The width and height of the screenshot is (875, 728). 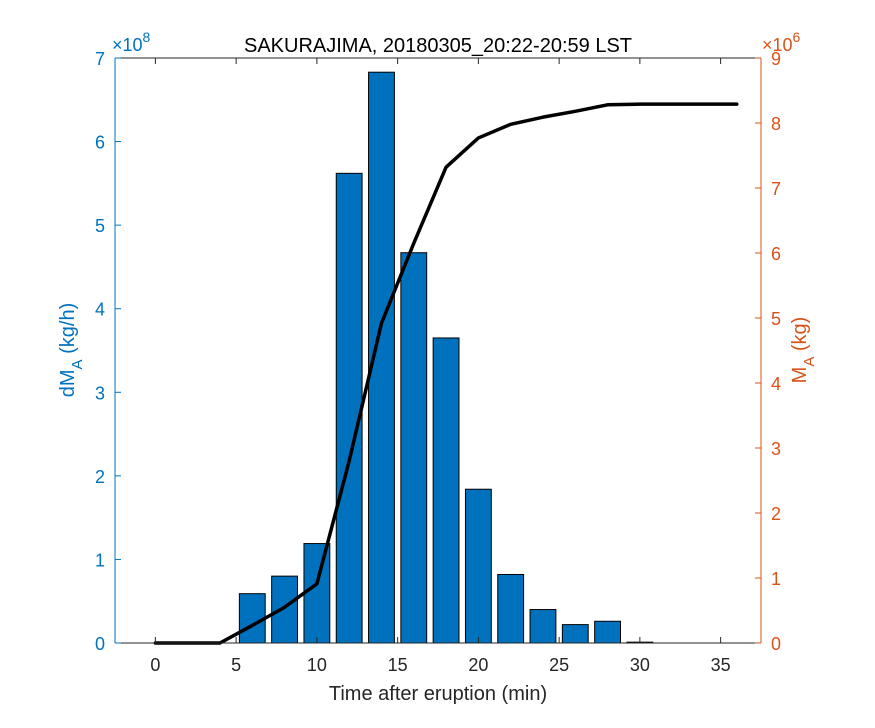 What do you see at coordinates (800, 375) in the screenshot?
I see `y-right-label-main: M` at bounding box center [800, 375].